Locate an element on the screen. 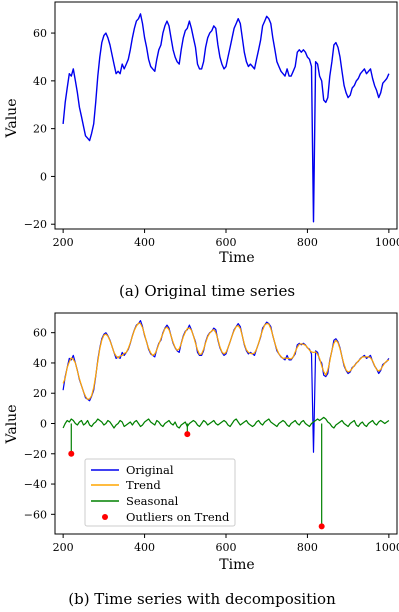  panel-a-ytick-label: 60 is located at coordinates (40, 33).